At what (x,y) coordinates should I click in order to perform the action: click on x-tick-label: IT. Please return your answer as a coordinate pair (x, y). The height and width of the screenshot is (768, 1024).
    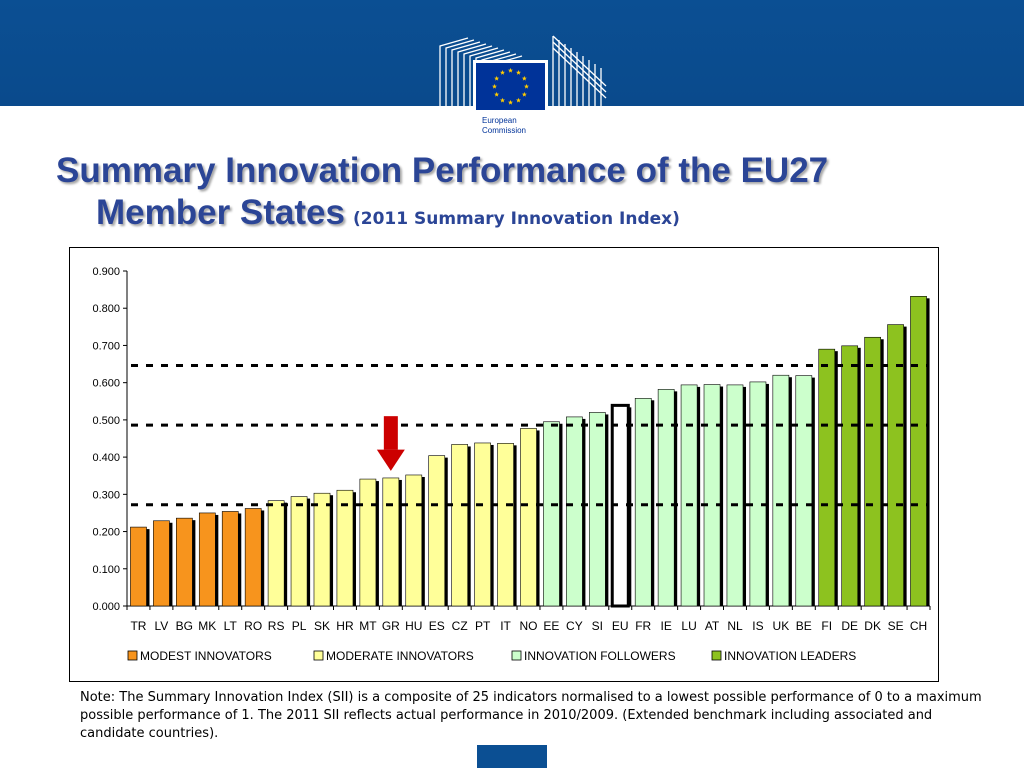
    Looking at the image, I should click on (505, 626).